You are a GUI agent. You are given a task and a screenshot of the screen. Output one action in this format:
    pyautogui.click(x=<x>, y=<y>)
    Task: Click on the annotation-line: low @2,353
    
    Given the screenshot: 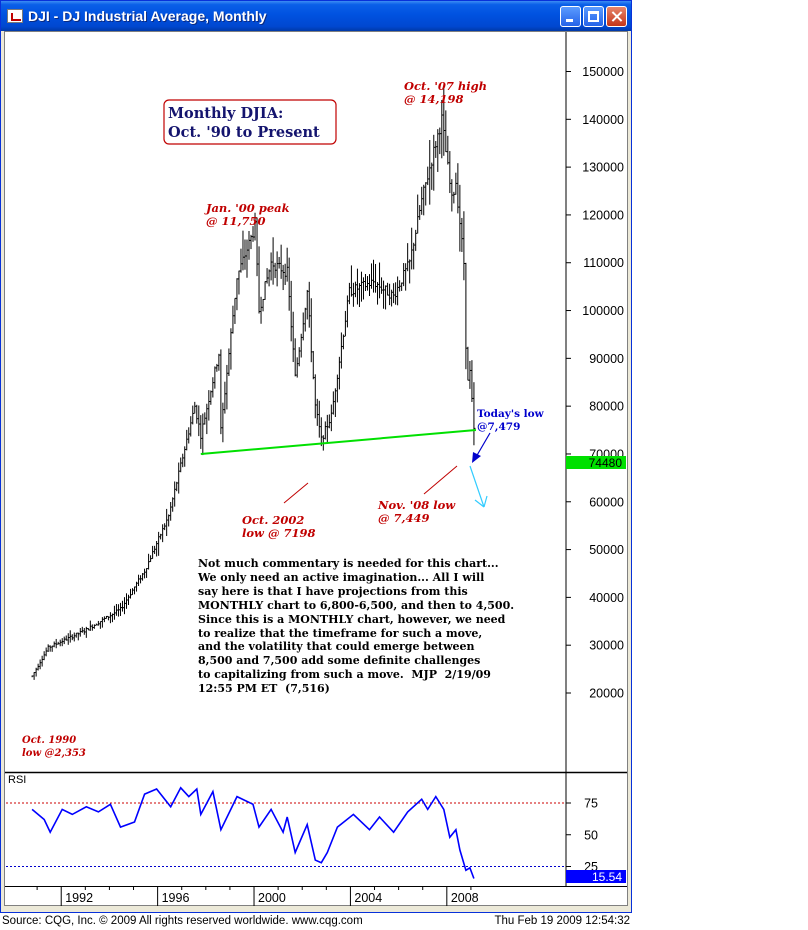 What is the action you would take?
    pyautogui.click(x=54, y=753)
    